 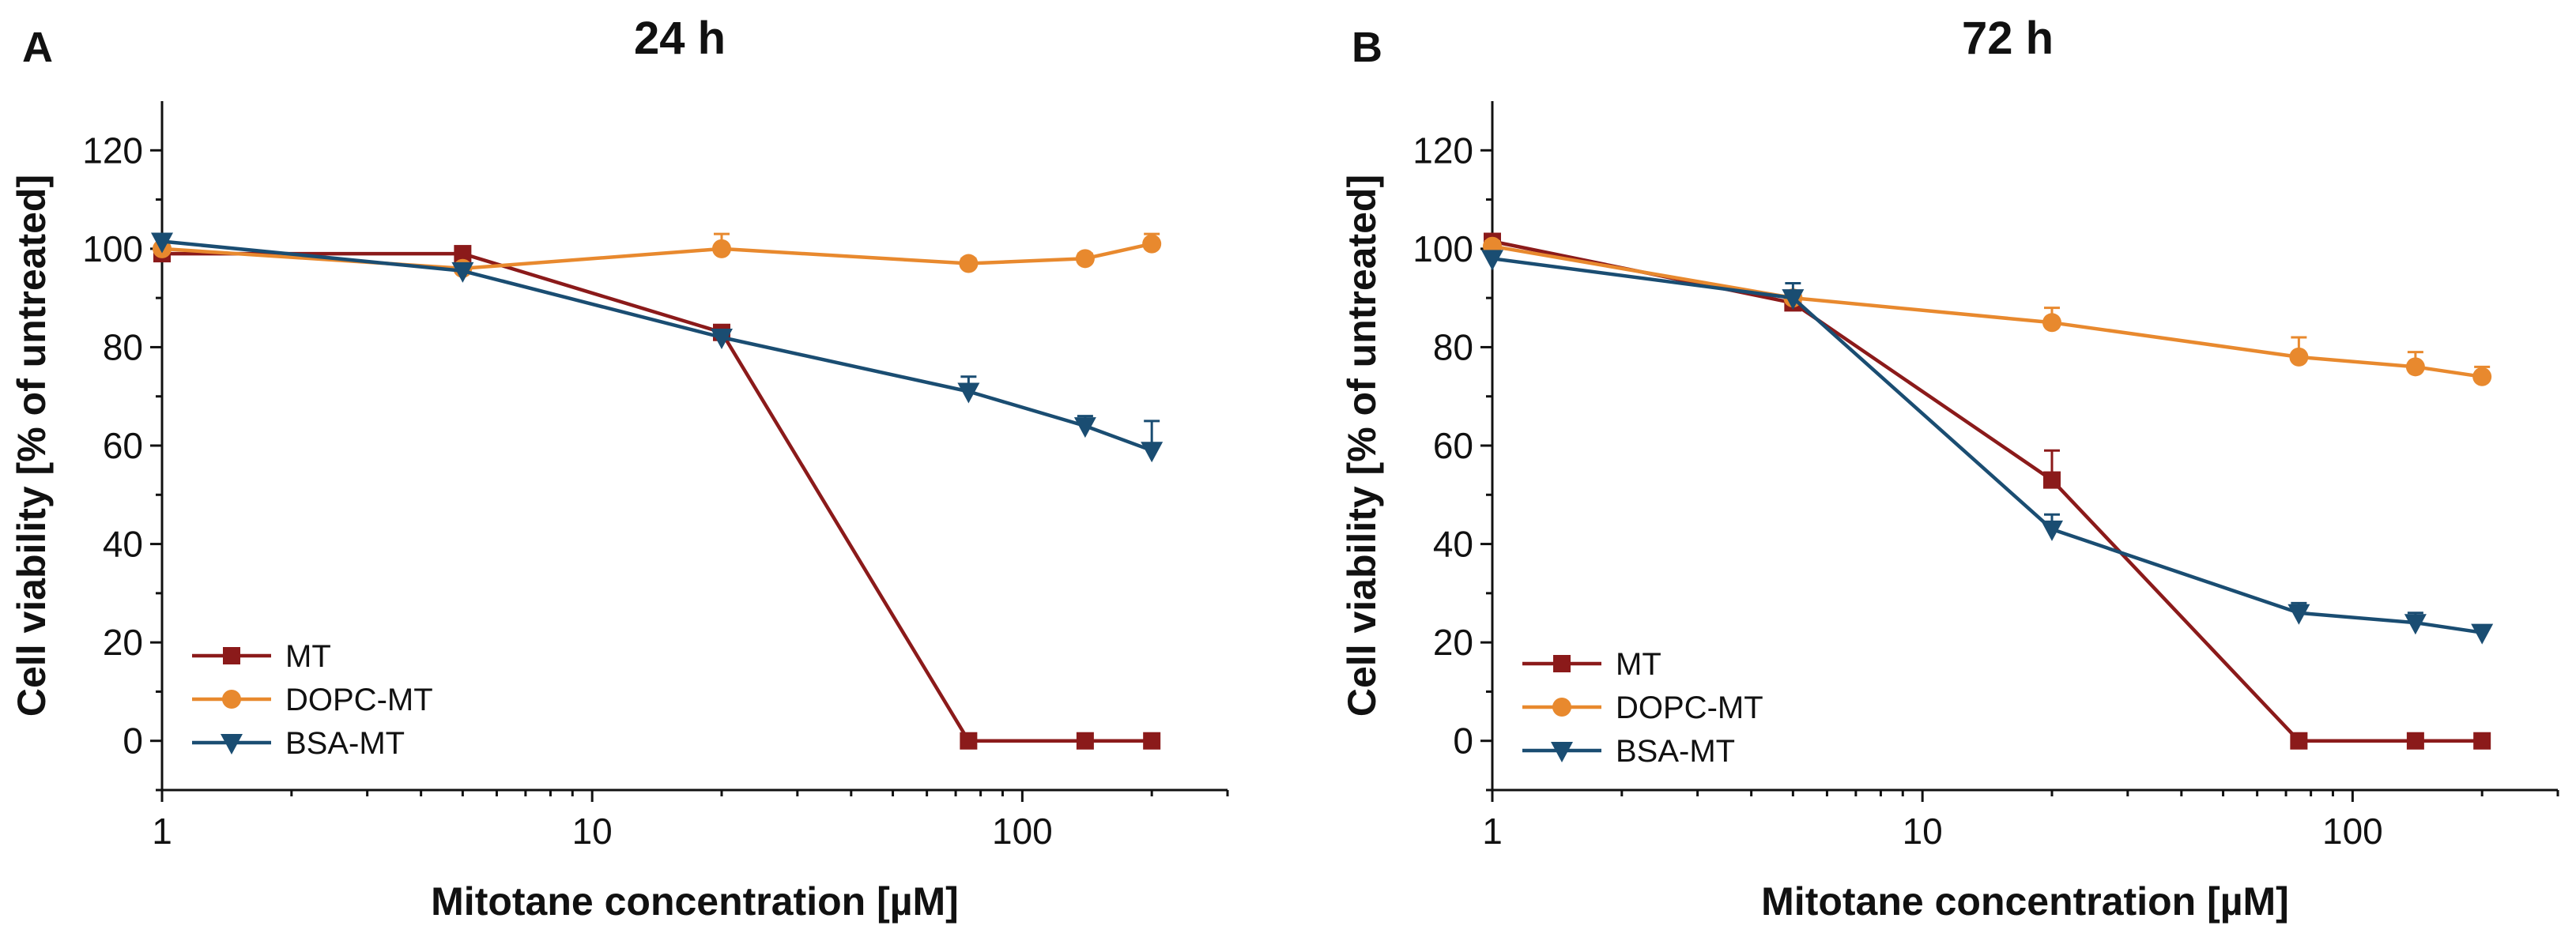 What do you see at coordinates (1367, 47) in the screenshot?
I see `panel-letter: B` at bounding box center [1367, 47].